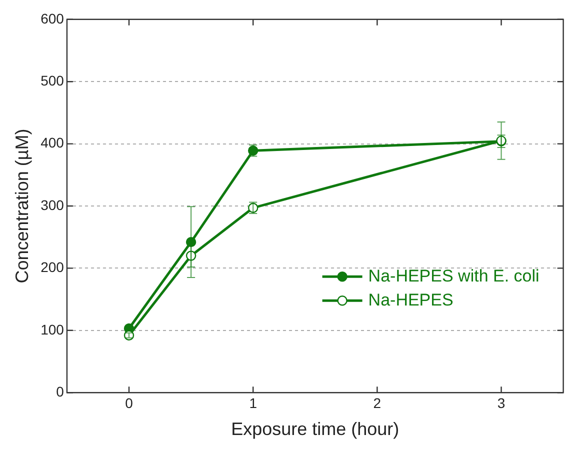  I want to click on y-tick-label: 600, so click(52, 18).